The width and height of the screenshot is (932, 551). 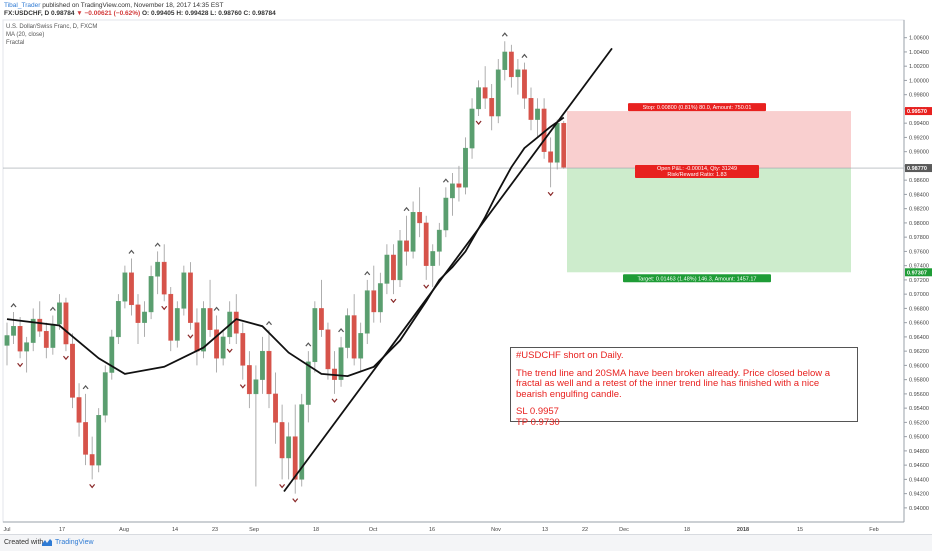 What do you see at coordinates (504, 34) in the screenshot?
I see `fractal-up-marker` at bounding box center [504, 34].